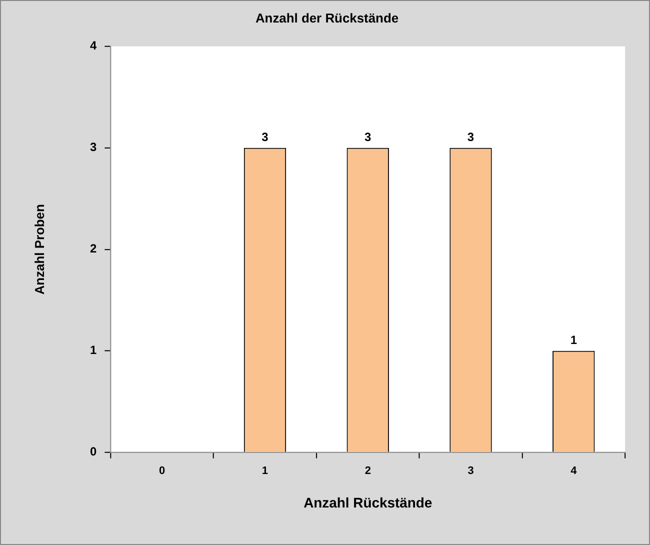 The width and height of the screenshot is (650, 545). I want to click on y-tick-label: 3, so click(94, 147).